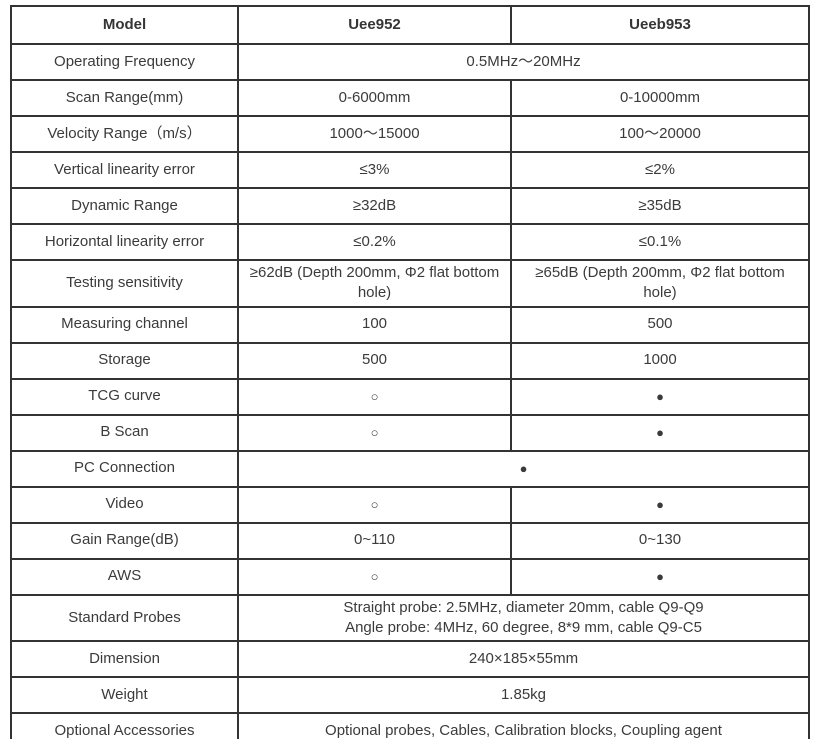  I want to click on value-uee952: 500, so click(374, 360).